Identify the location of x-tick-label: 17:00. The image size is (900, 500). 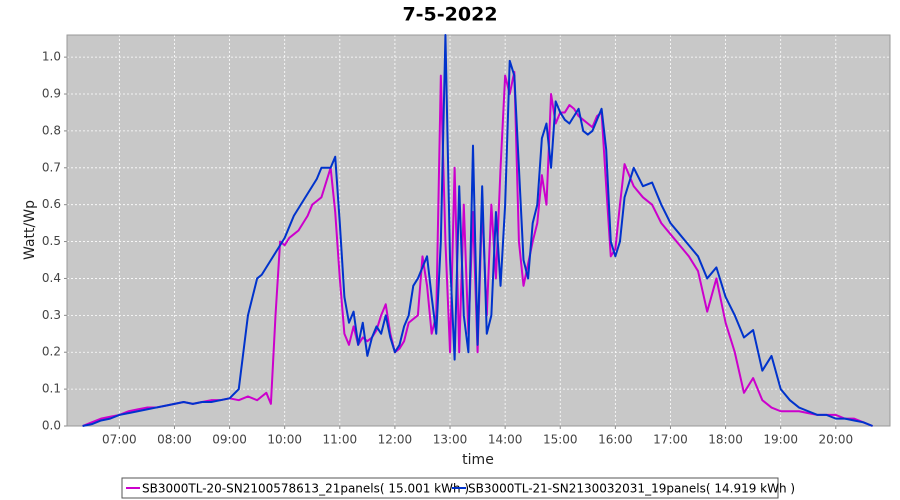
(670, 440).